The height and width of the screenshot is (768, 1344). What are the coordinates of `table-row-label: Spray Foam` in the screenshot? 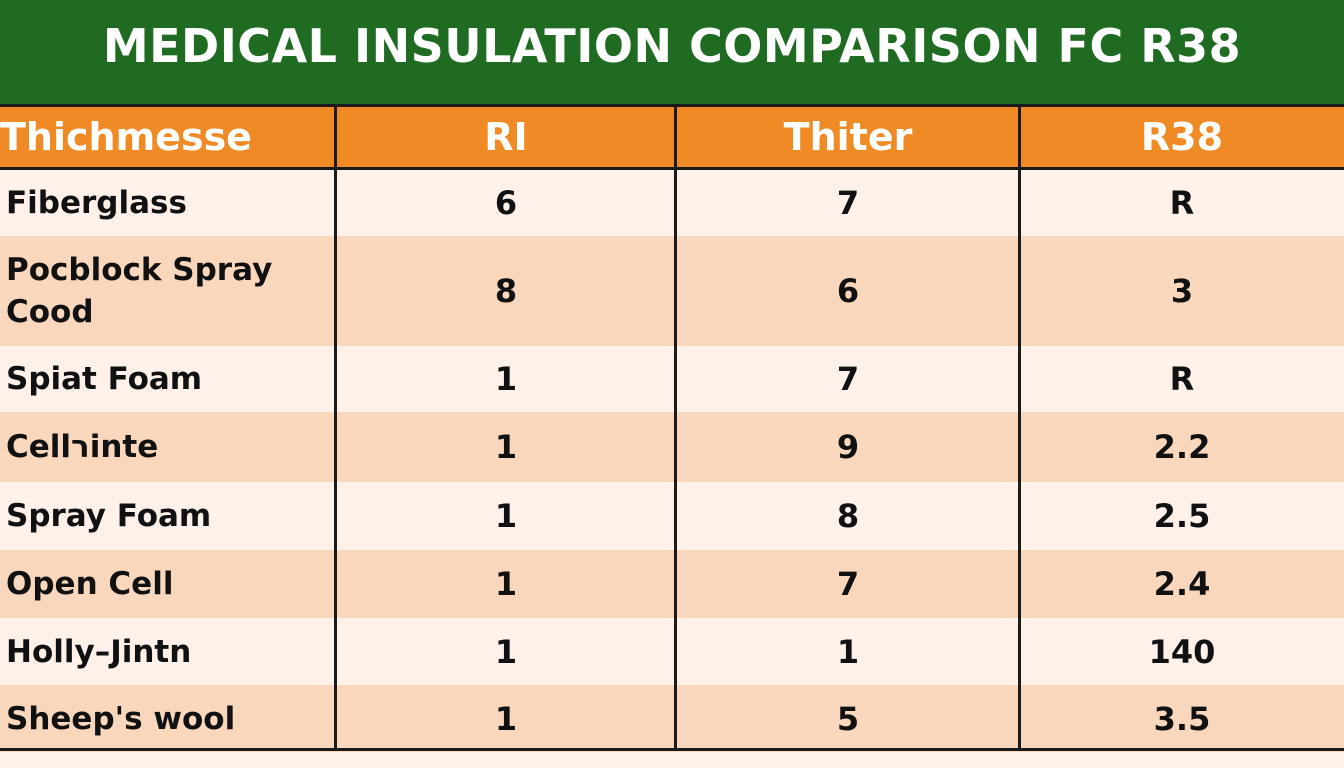 It's located at (168, 516).